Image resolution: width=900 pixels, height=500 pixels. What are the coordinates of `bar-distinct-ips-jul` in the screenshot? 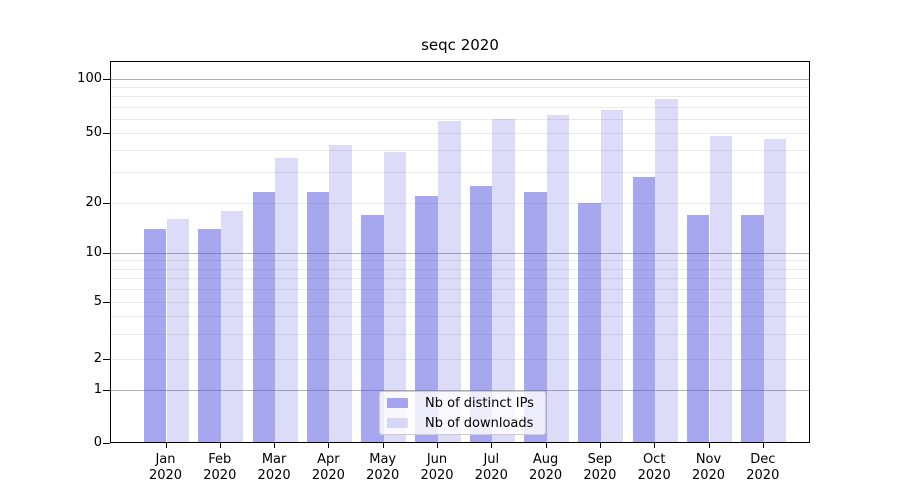 It's located at (481, 313).